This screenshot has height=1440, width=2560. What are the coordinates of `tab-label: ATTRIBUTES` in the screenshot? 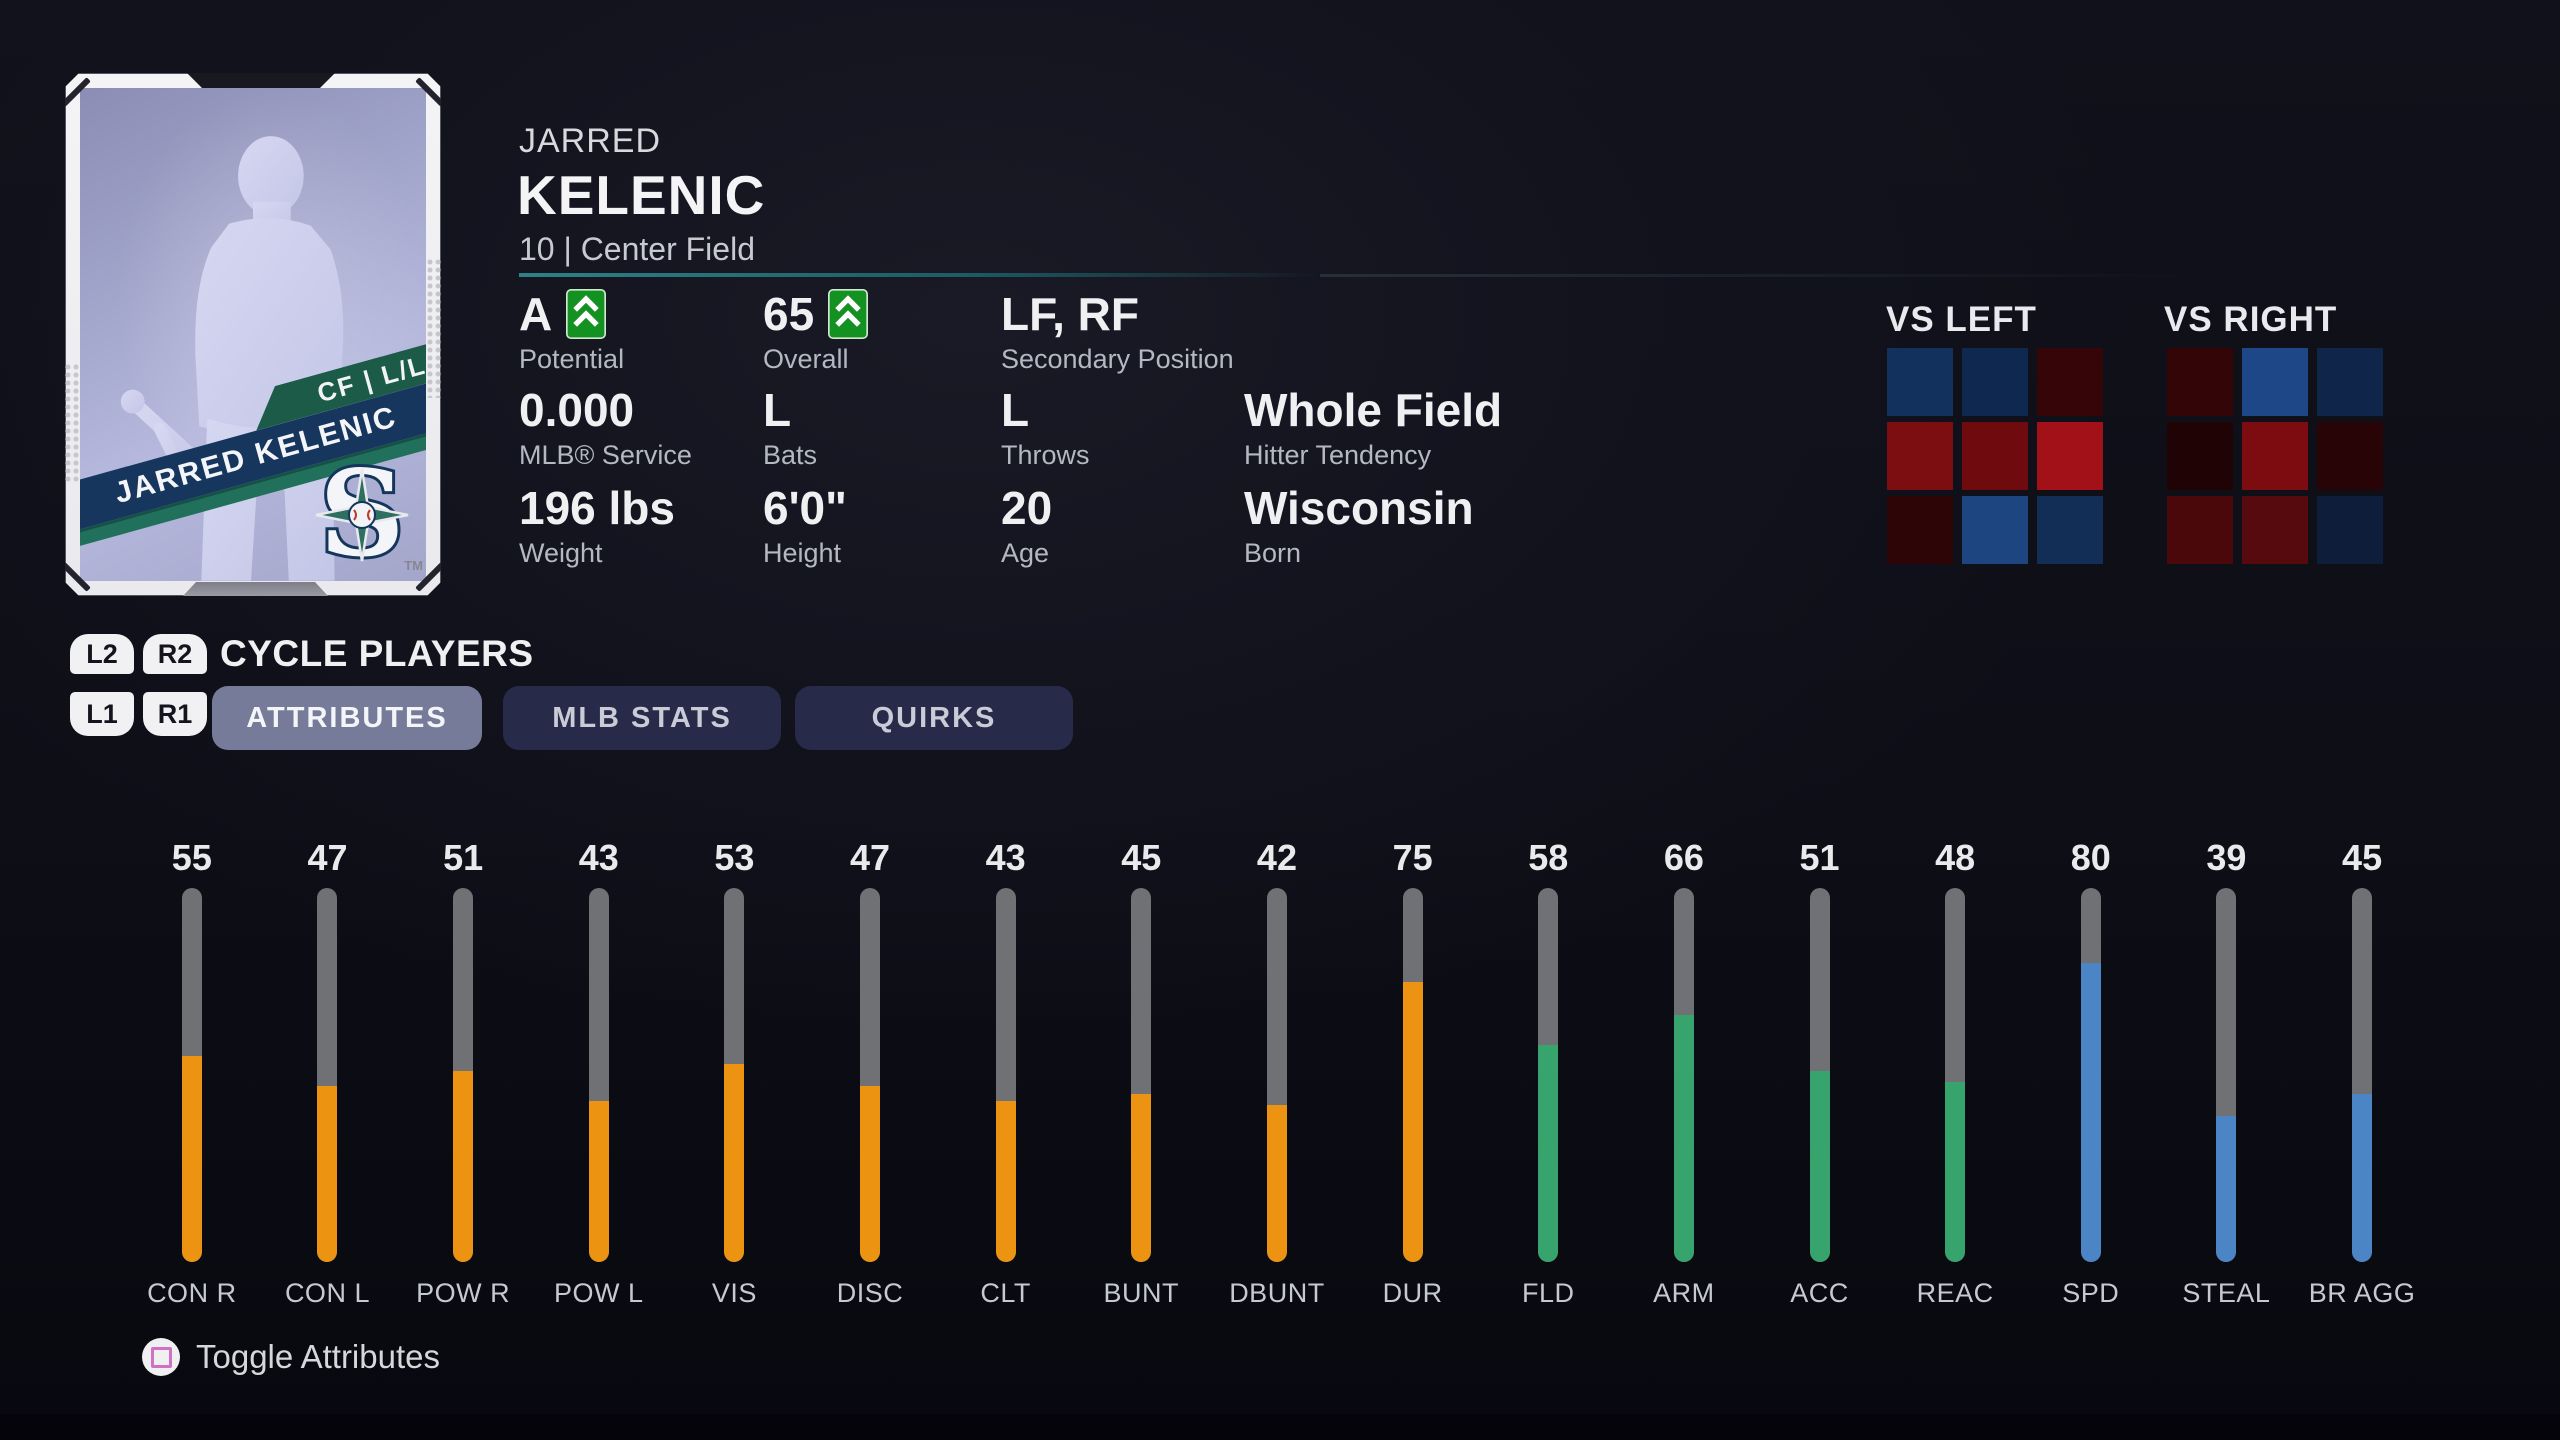 It's located at (347, 717).